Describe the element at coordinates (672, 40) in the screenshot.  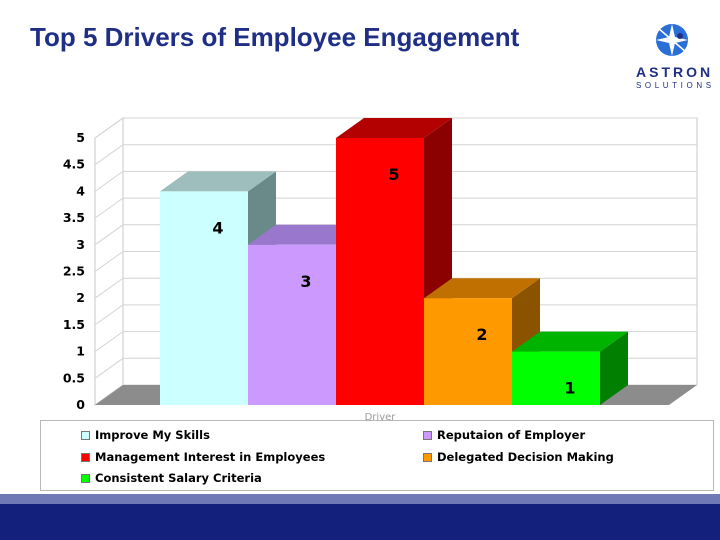
I see `astron-logo-icon` at that location.